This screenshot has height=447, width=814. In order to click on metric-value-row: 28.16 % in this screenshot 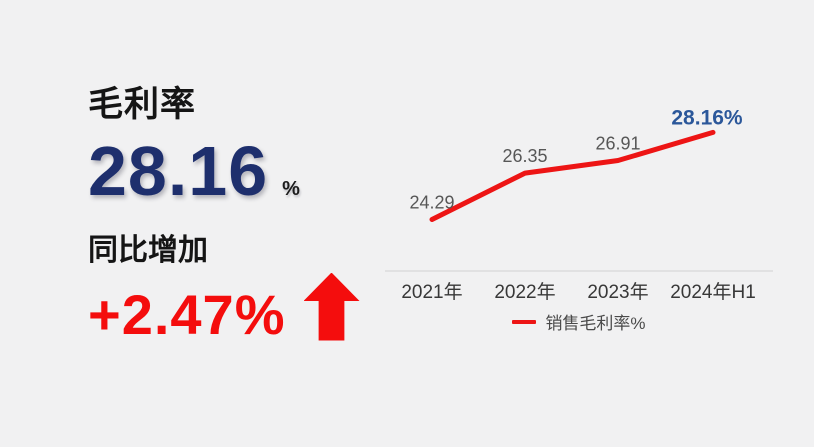, I will do `click(233, 171)`.